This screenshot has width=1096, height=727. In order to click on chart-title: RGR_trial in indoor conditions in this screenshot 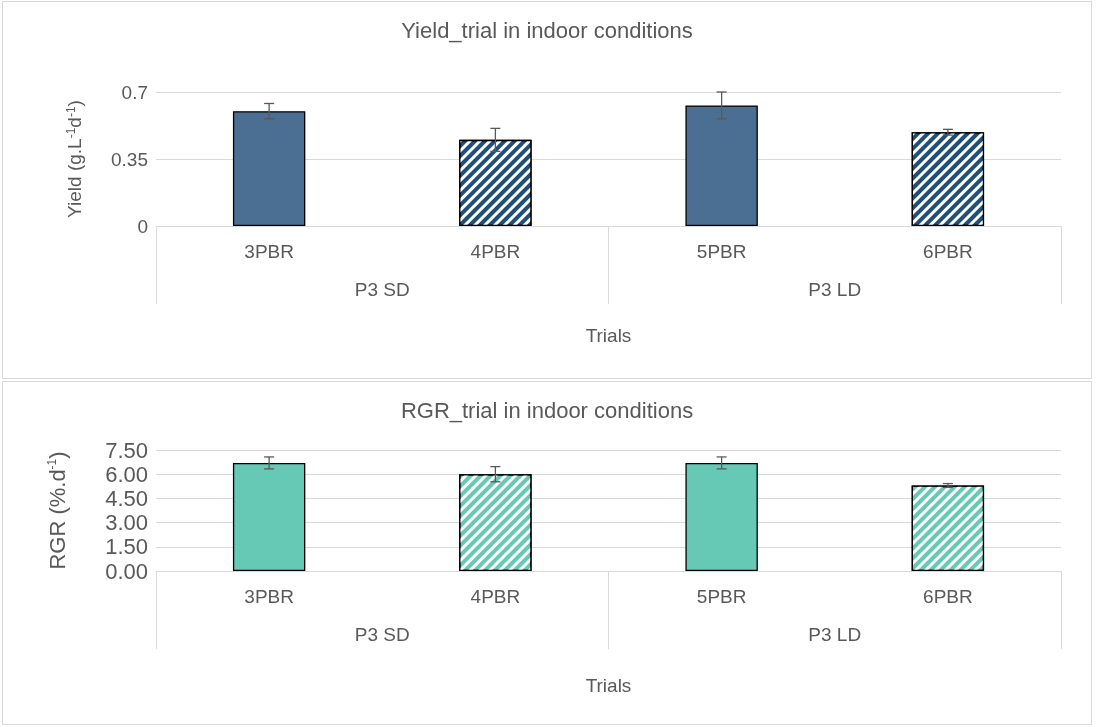, I will do `click(547, 410)`.